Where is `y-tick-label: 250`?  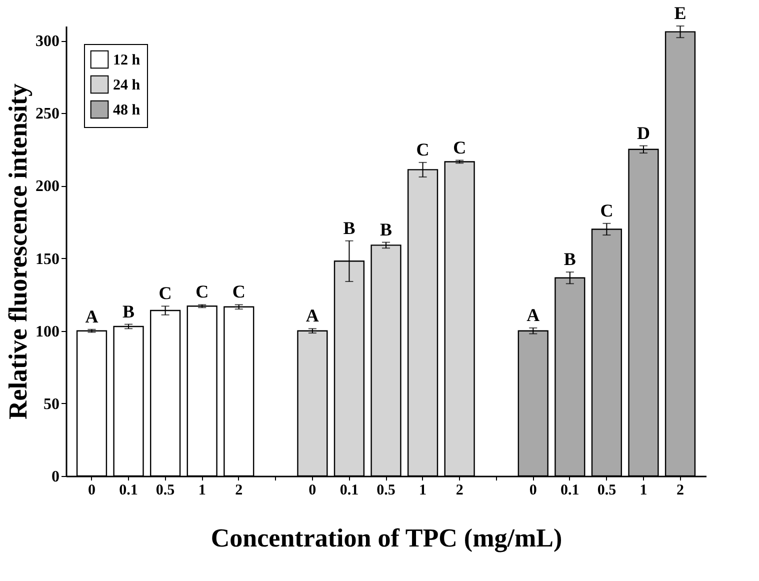
y-tick-label: 250 is located at coordinates (48, 114).